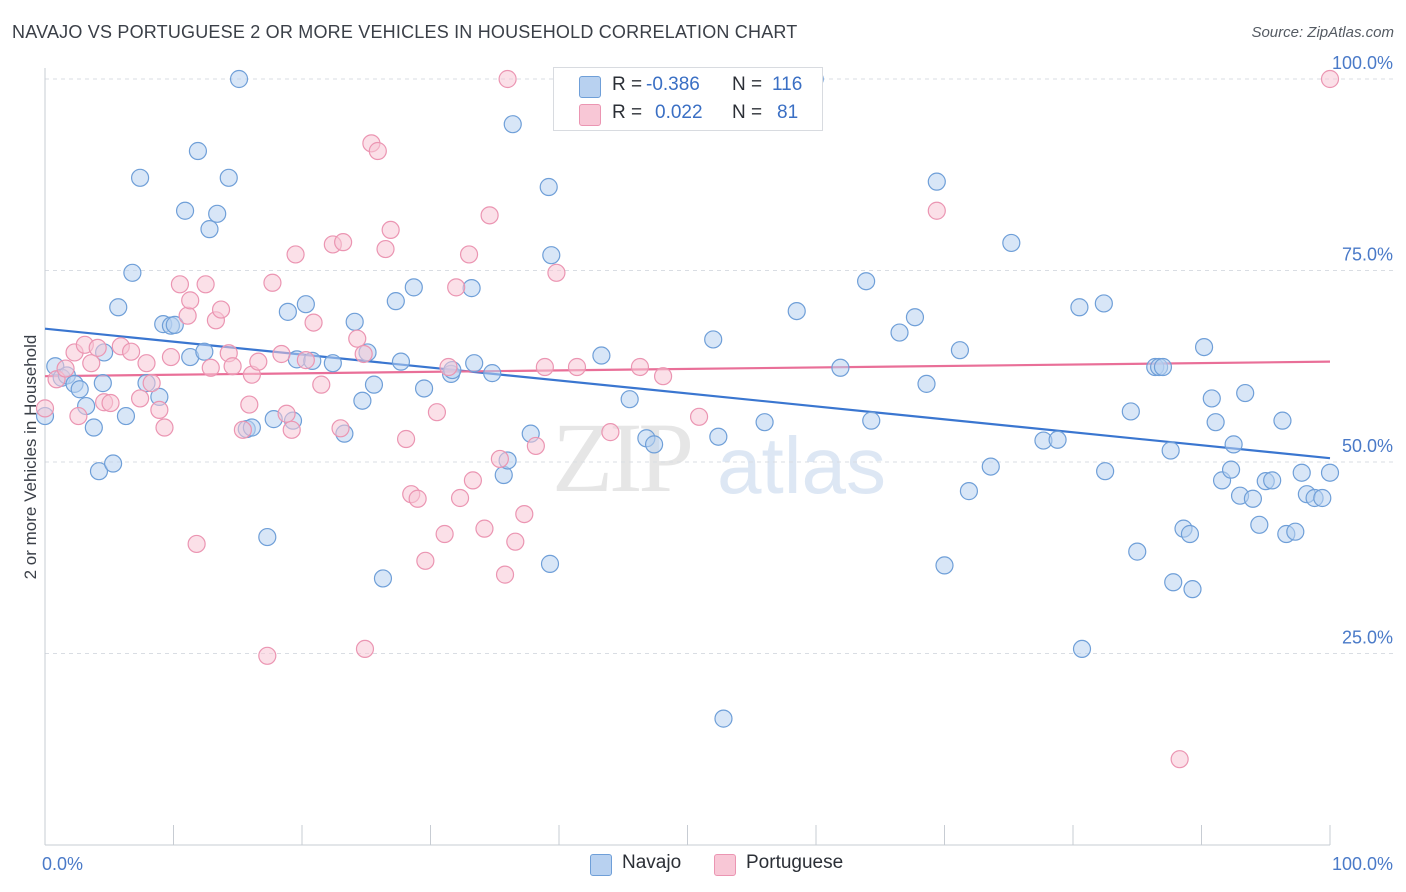 This screenshot has width=1406, height=892. What do you see at coordinates (725, 865) in the screenshot?
I see `bottom-portuguese-swatch` at bounding box center [725, 865].